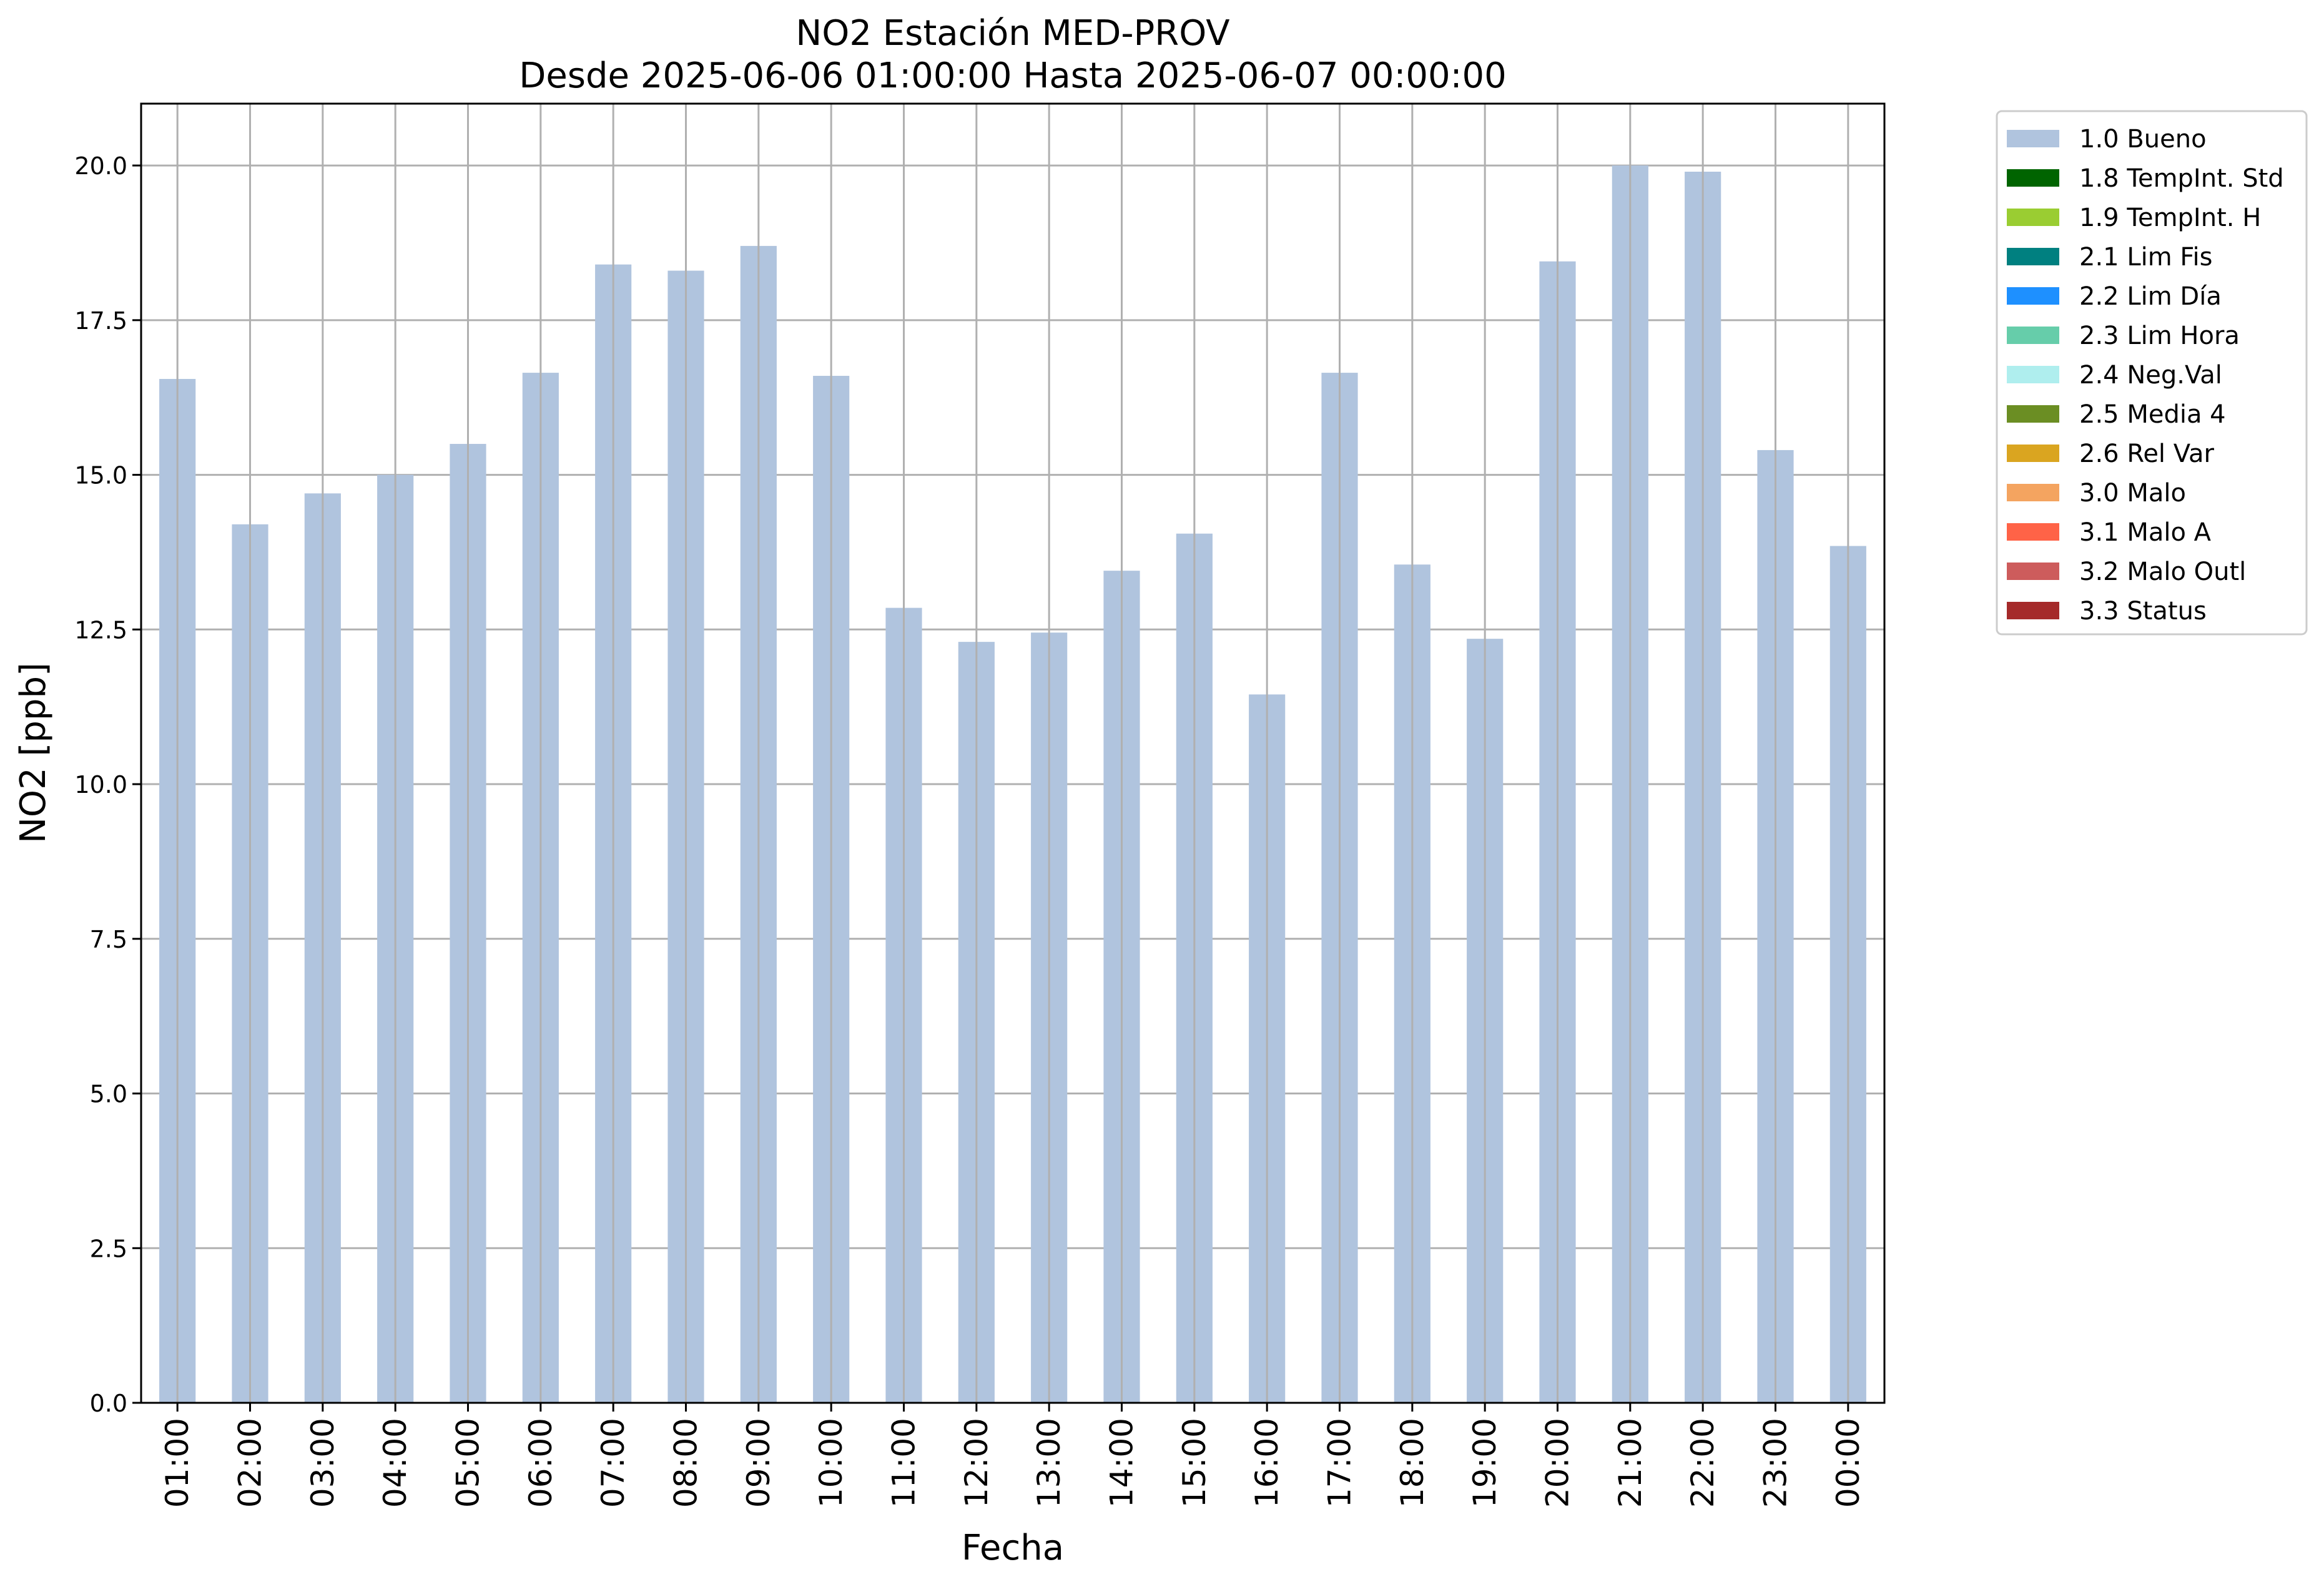 This screenshot has width=2324, height=1582. What do you see at coordinates (100, 475) in the screenshot?
I see `y-tick-label: 15.0` at bounding box center [100, 475].